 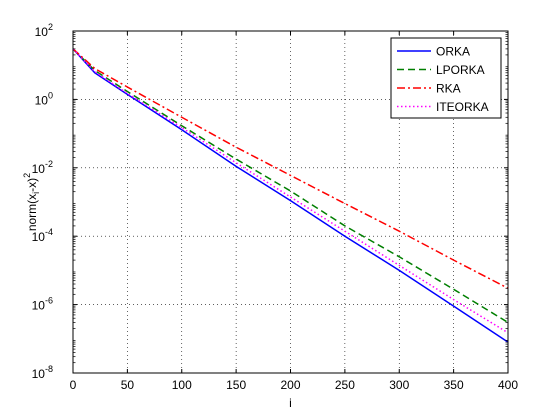 I want to click on x-tick-label: 300, so click(x=399, y=385).